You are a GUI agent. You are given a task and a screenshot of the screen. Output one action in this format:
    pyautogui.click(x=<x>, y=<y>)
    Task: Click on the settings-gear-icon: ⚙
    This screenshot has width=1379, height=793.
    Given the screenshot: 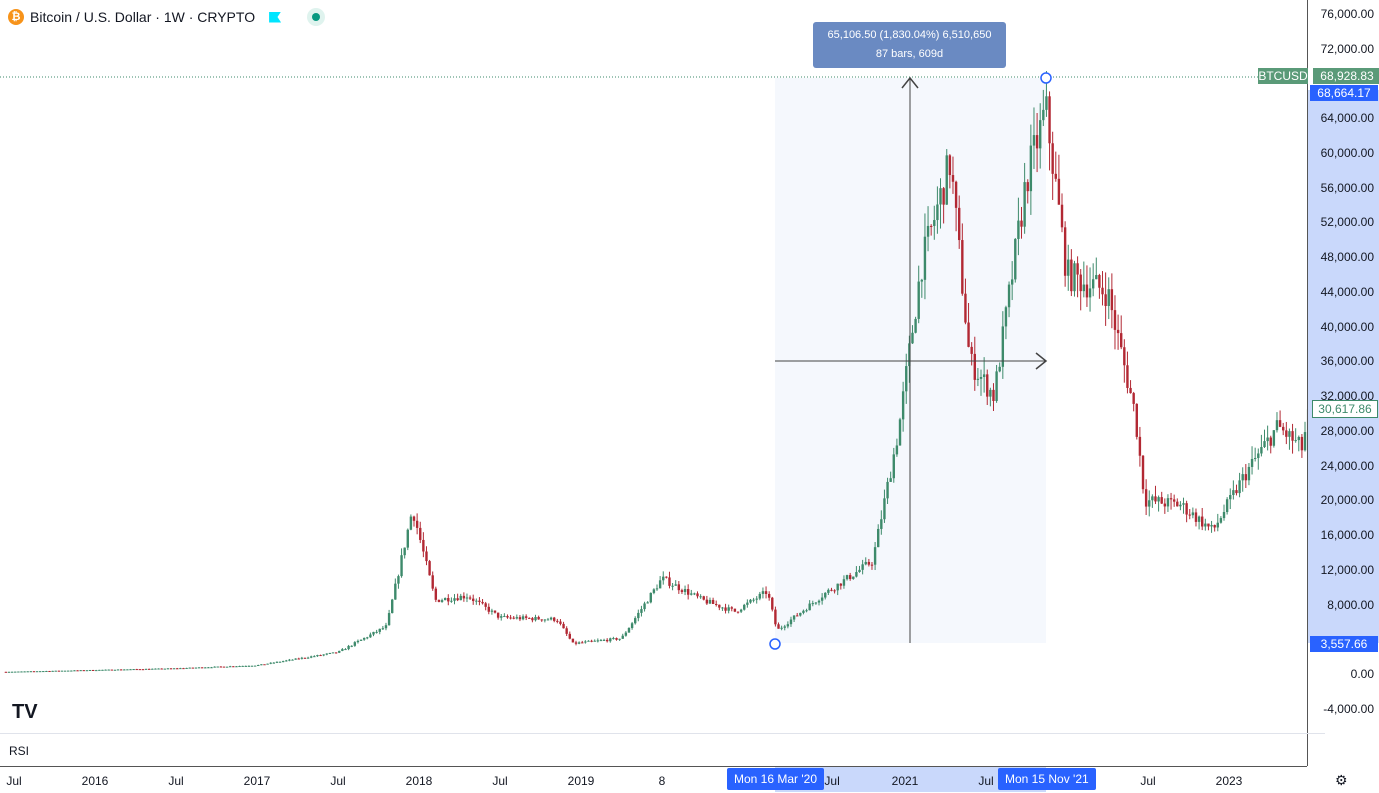 What is the action you would take?
    pyautogui.click(x=1341, y=780)
    